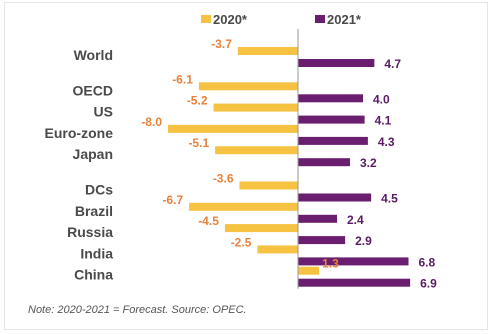  Describe the element at coordinates (230, 19) in the screenshot. I see `legend-label-2020: 2020*` at that location.